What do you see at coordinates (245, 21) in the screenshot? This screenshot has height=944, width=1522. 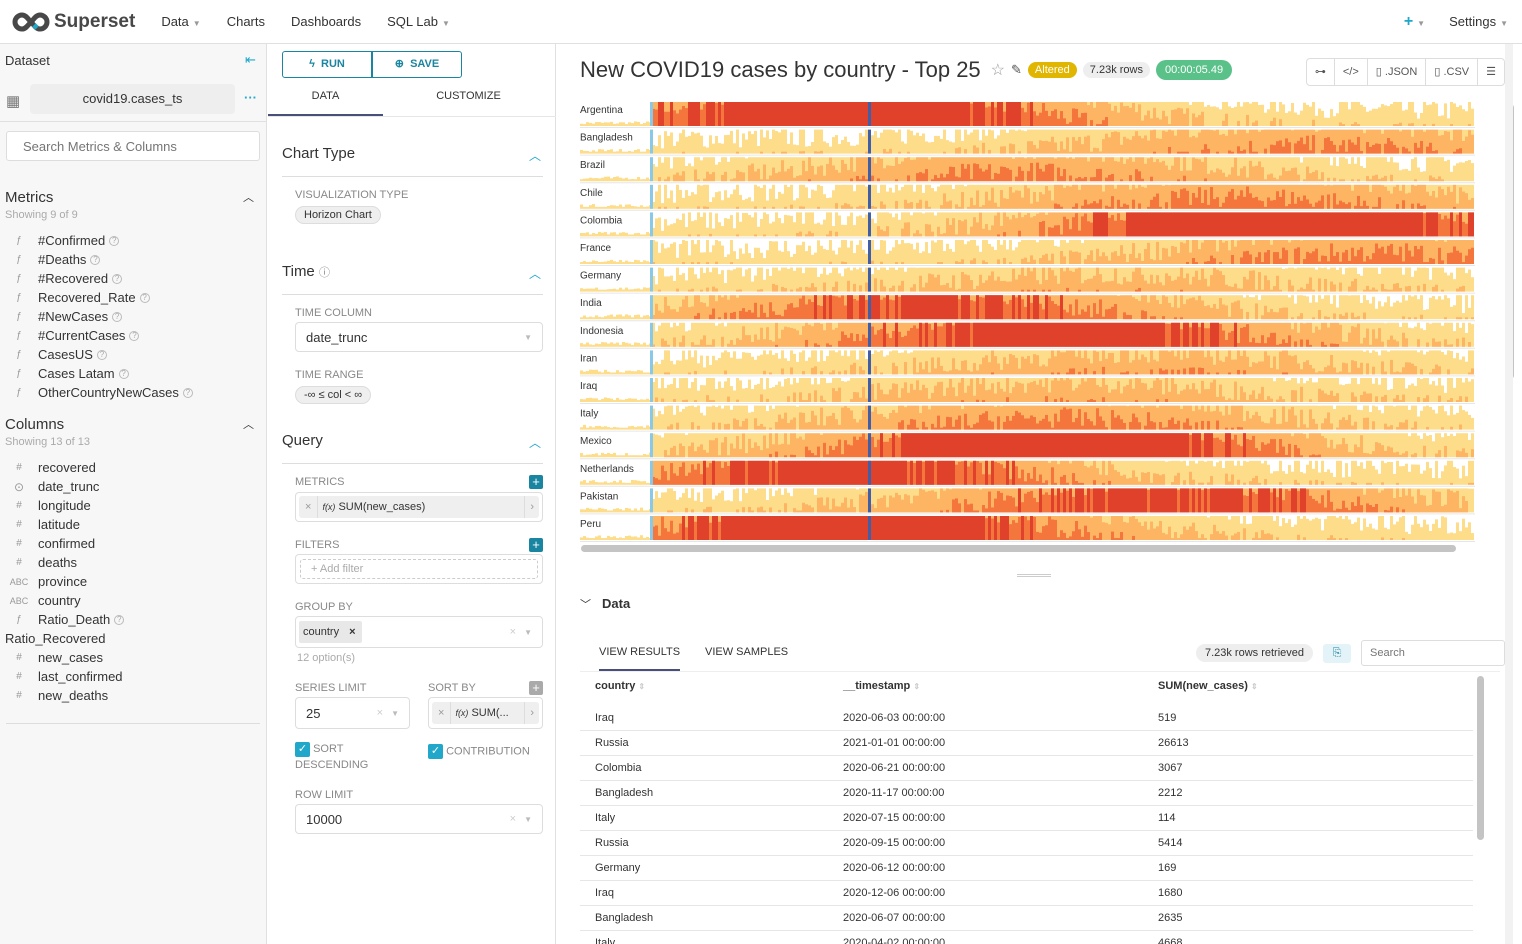 I see `nav-charts: Charts` at bounding box center [245, 21].